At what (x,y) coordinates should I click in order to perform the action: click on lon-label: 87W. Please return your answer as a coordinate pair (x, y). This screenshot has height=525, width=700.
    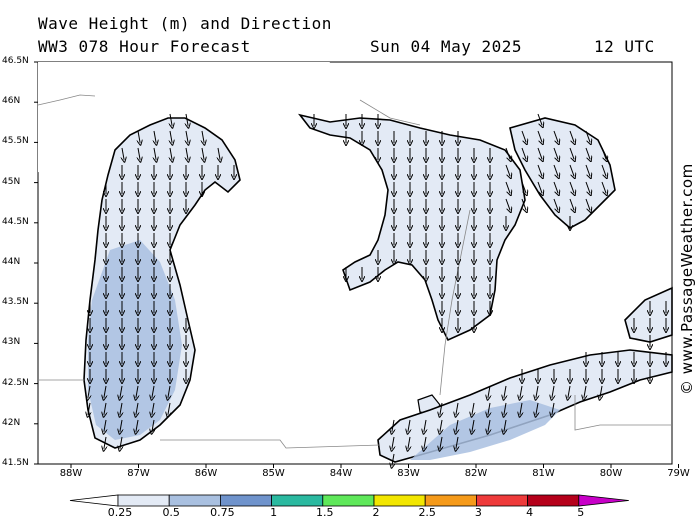
    Looking at the image, I should click on (138, 473).